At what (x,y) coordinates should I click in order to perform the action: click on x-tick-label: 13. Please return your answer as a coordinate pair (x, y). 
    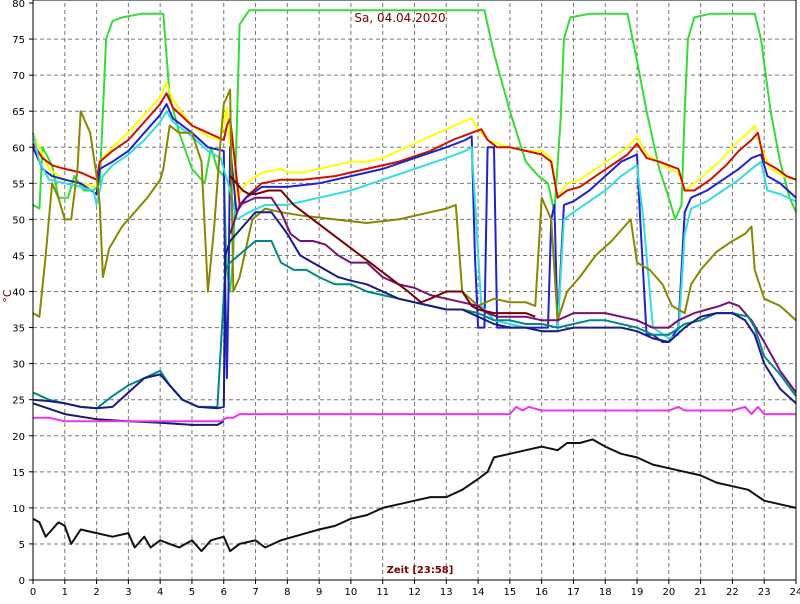
    Looking at the image, I should click on (446, 592).